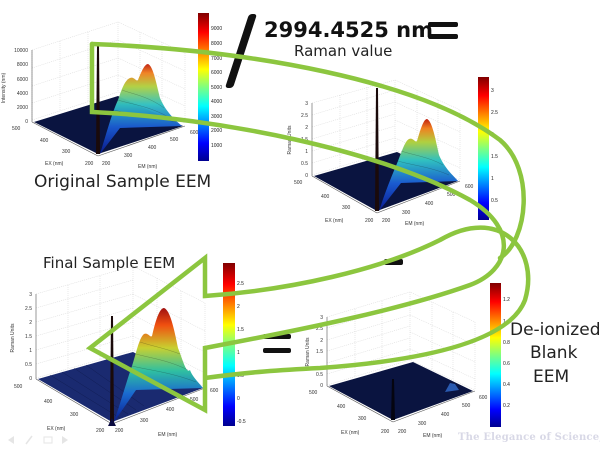 This screenshot has width=600, height=451. Describe the element at coordinates (495, 355) in the screenshot. I see `colorbar-blank` at that location.